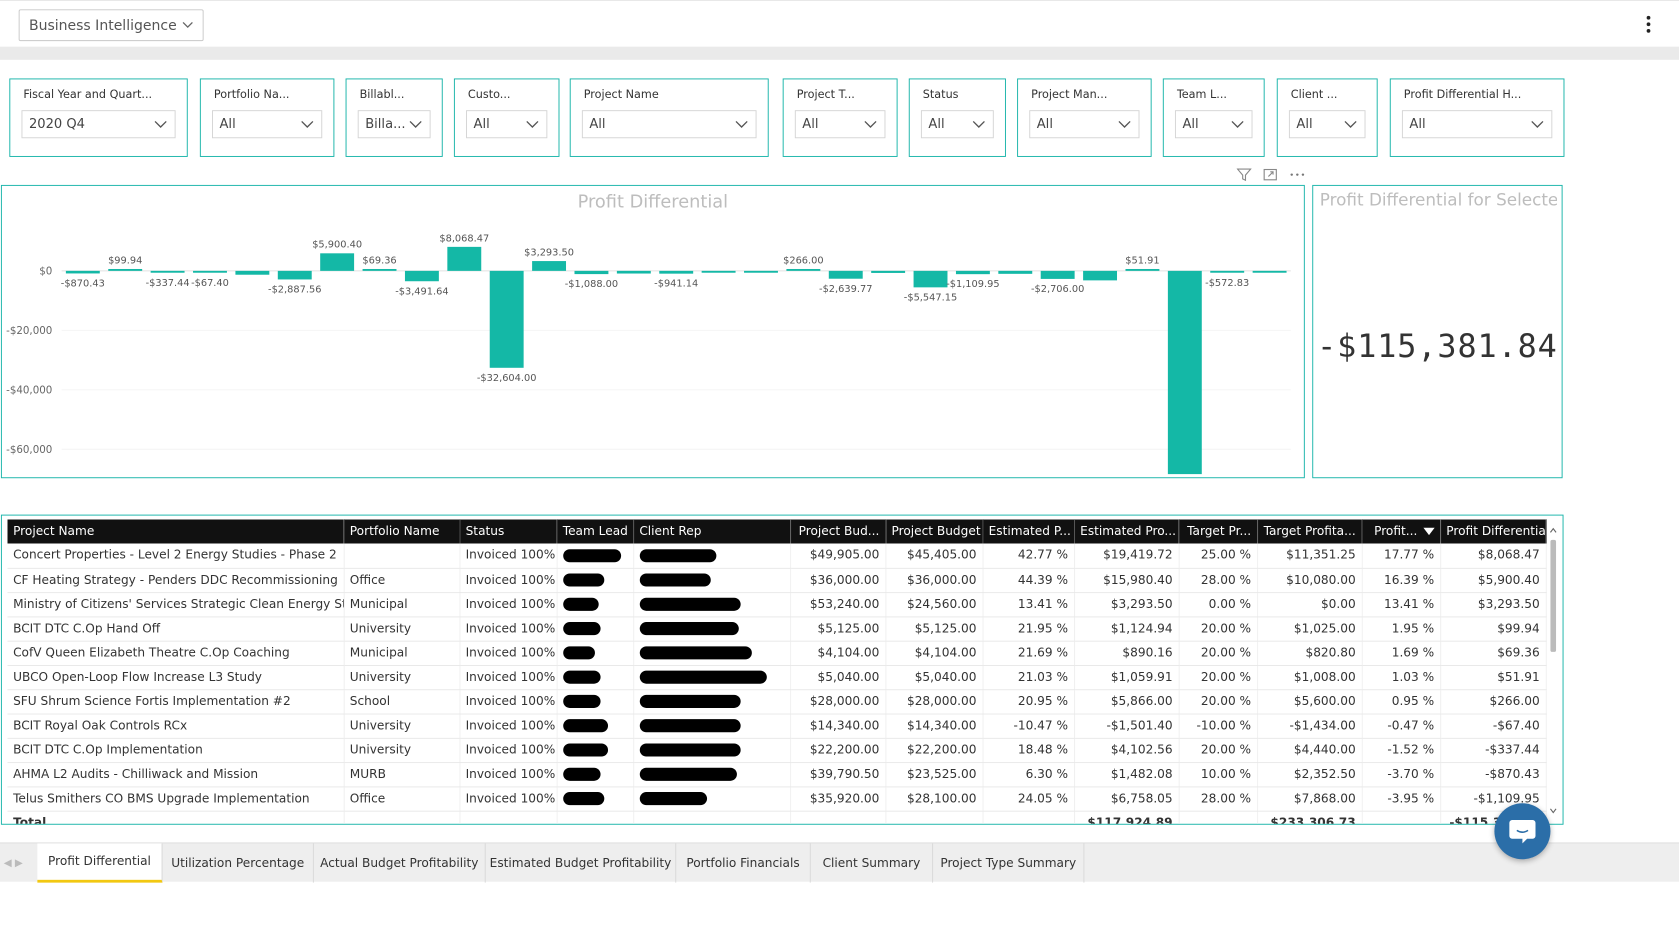  I want to click on table-cell: 10.00 %, so click(1218, 774).